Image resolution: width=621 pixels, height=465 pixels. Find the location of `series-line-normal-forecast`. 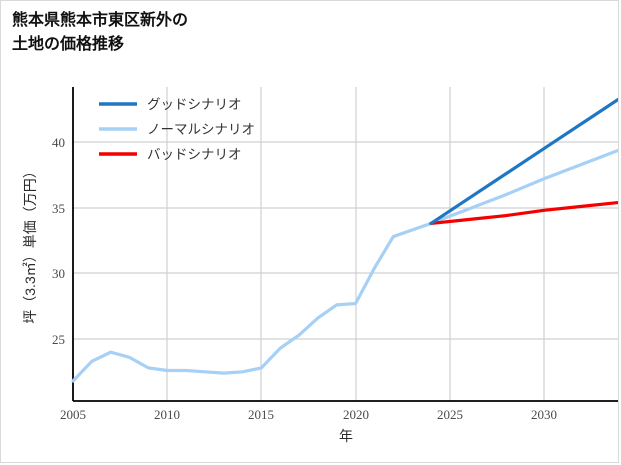

series-line-normal-forecast is located at coordinates (523, 187).